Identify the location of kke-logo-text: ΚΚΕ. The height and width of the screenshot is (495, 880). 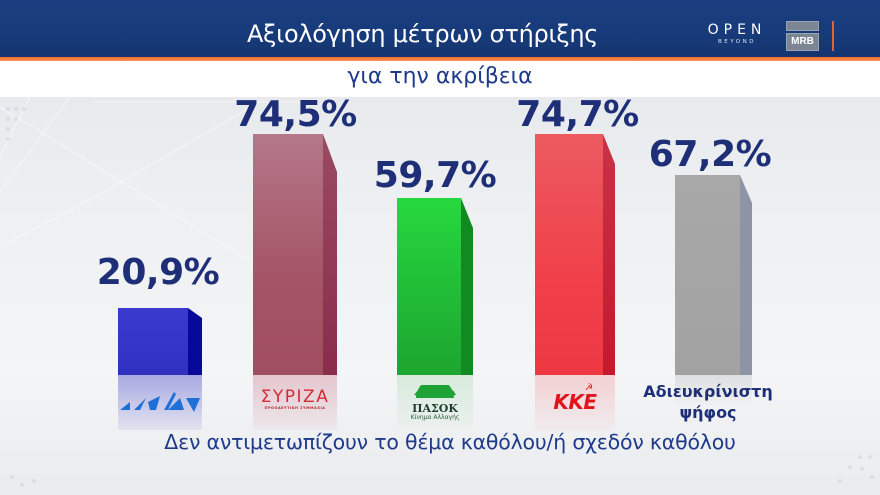
(575, 402).